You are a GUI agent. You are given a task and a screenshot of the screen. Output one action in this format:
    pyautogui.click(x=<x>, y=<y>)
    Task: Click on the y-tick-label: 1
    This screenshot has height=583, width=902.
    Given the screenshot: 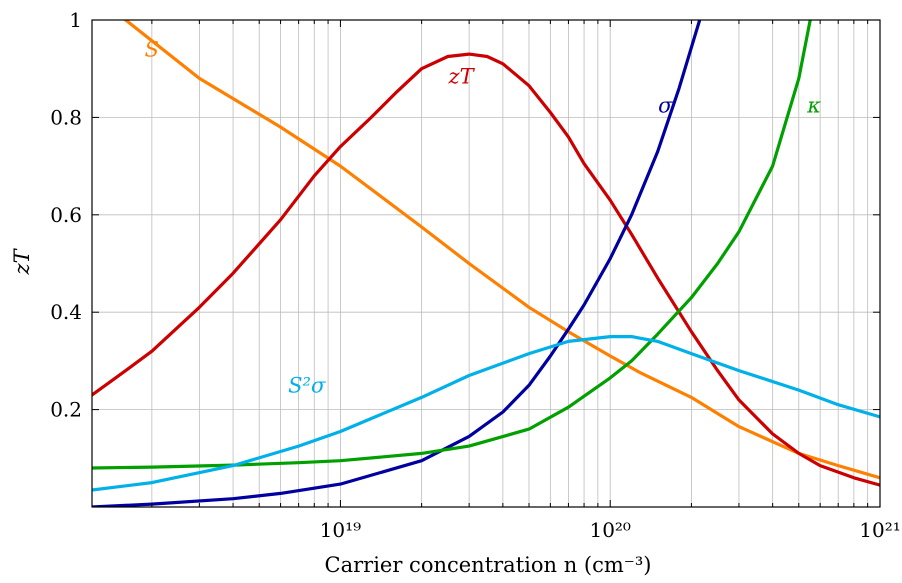 What is the action you would take?
    pyautogui.click(x=75, y=20)
    